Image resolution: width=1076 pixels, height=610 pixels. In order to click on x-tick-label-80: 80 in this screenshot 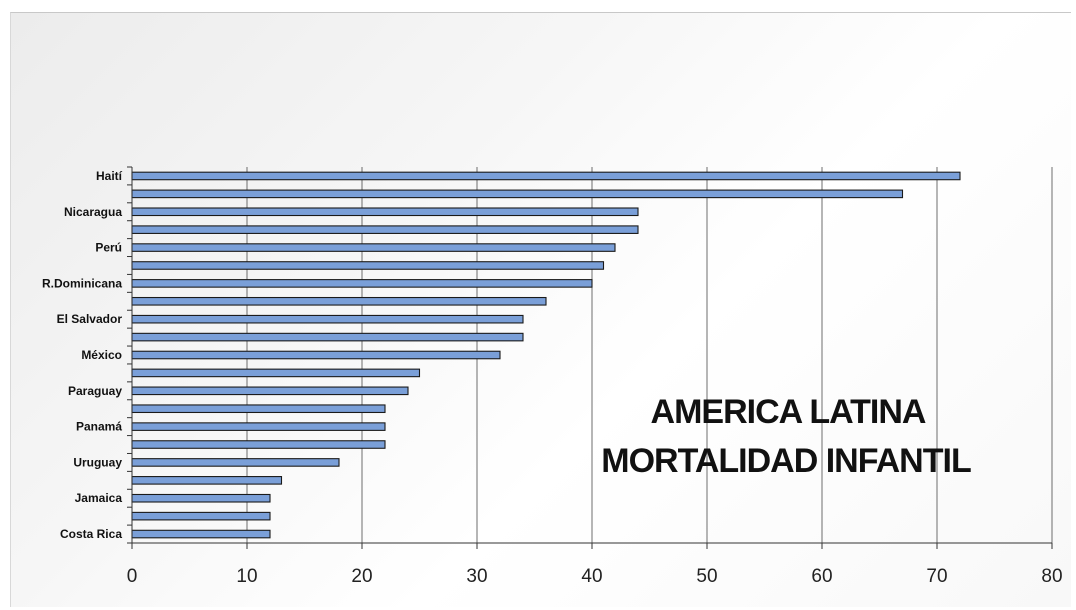, I will do `click(1051, 576)`.